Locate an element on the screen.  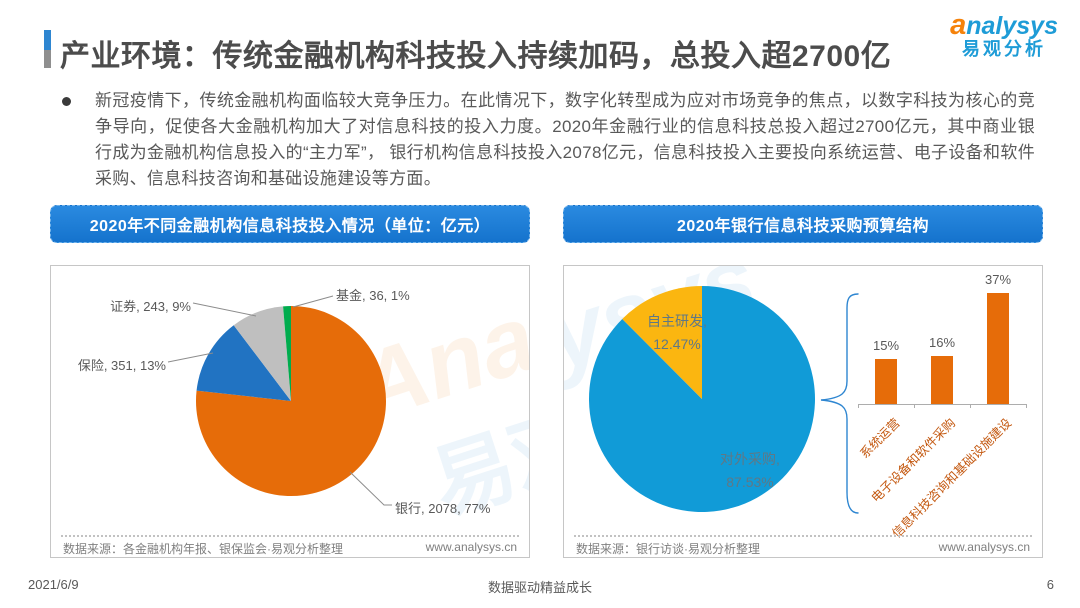
pie-label-external: 对外采购, 87.53% is located at coordinates (750, 471).